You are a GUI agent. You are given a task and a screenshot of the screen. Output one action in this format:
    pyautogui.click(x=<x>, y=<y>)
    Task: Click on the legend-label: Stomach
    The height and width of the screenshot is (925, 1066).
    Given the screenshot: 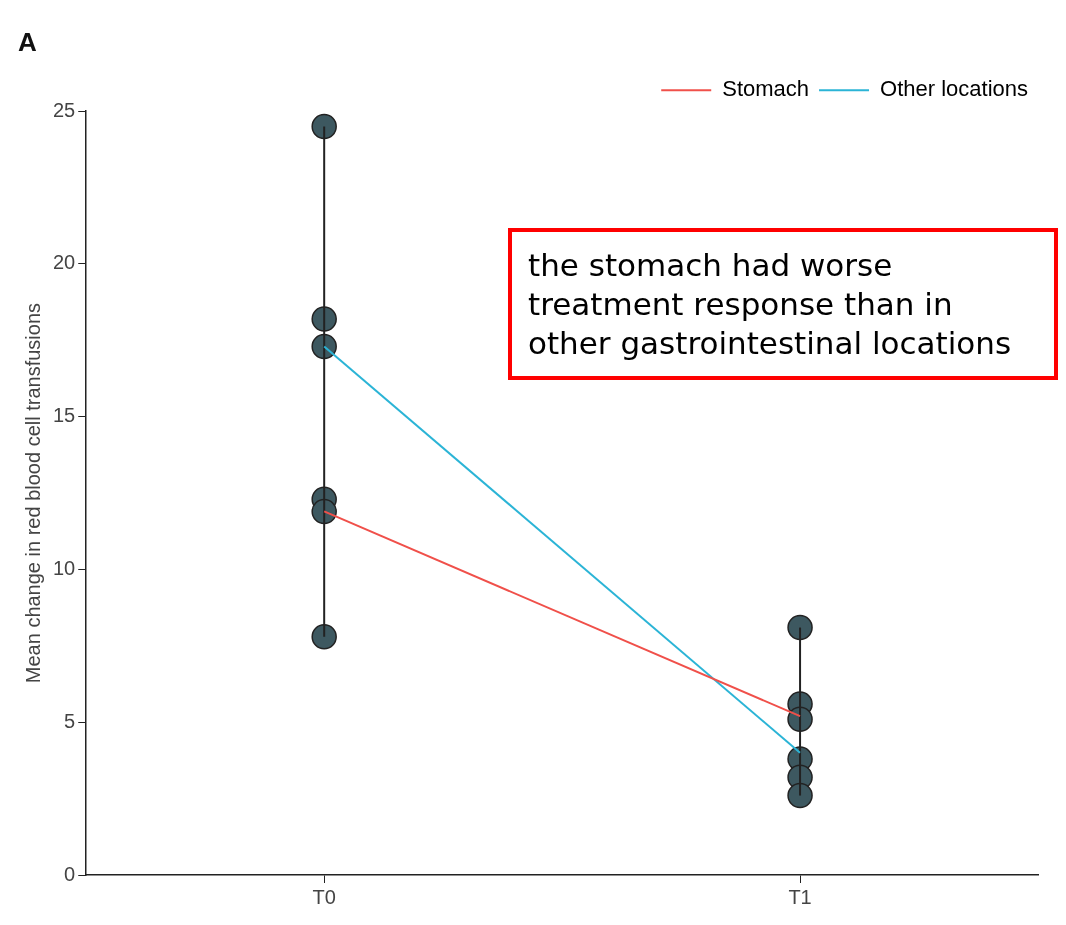 What is the action you would take?
    pyautogui.click(x=766, y=89)
    